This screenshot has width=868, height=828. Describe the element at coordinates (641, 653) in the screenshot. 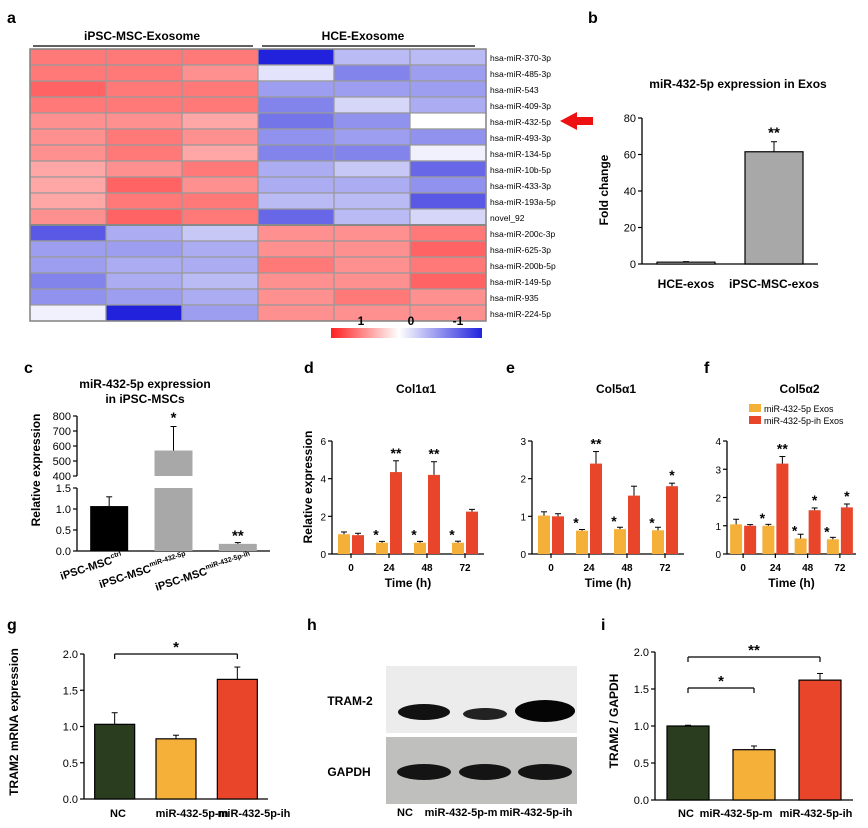

I see `y-tick-label: 2.0` at that location.